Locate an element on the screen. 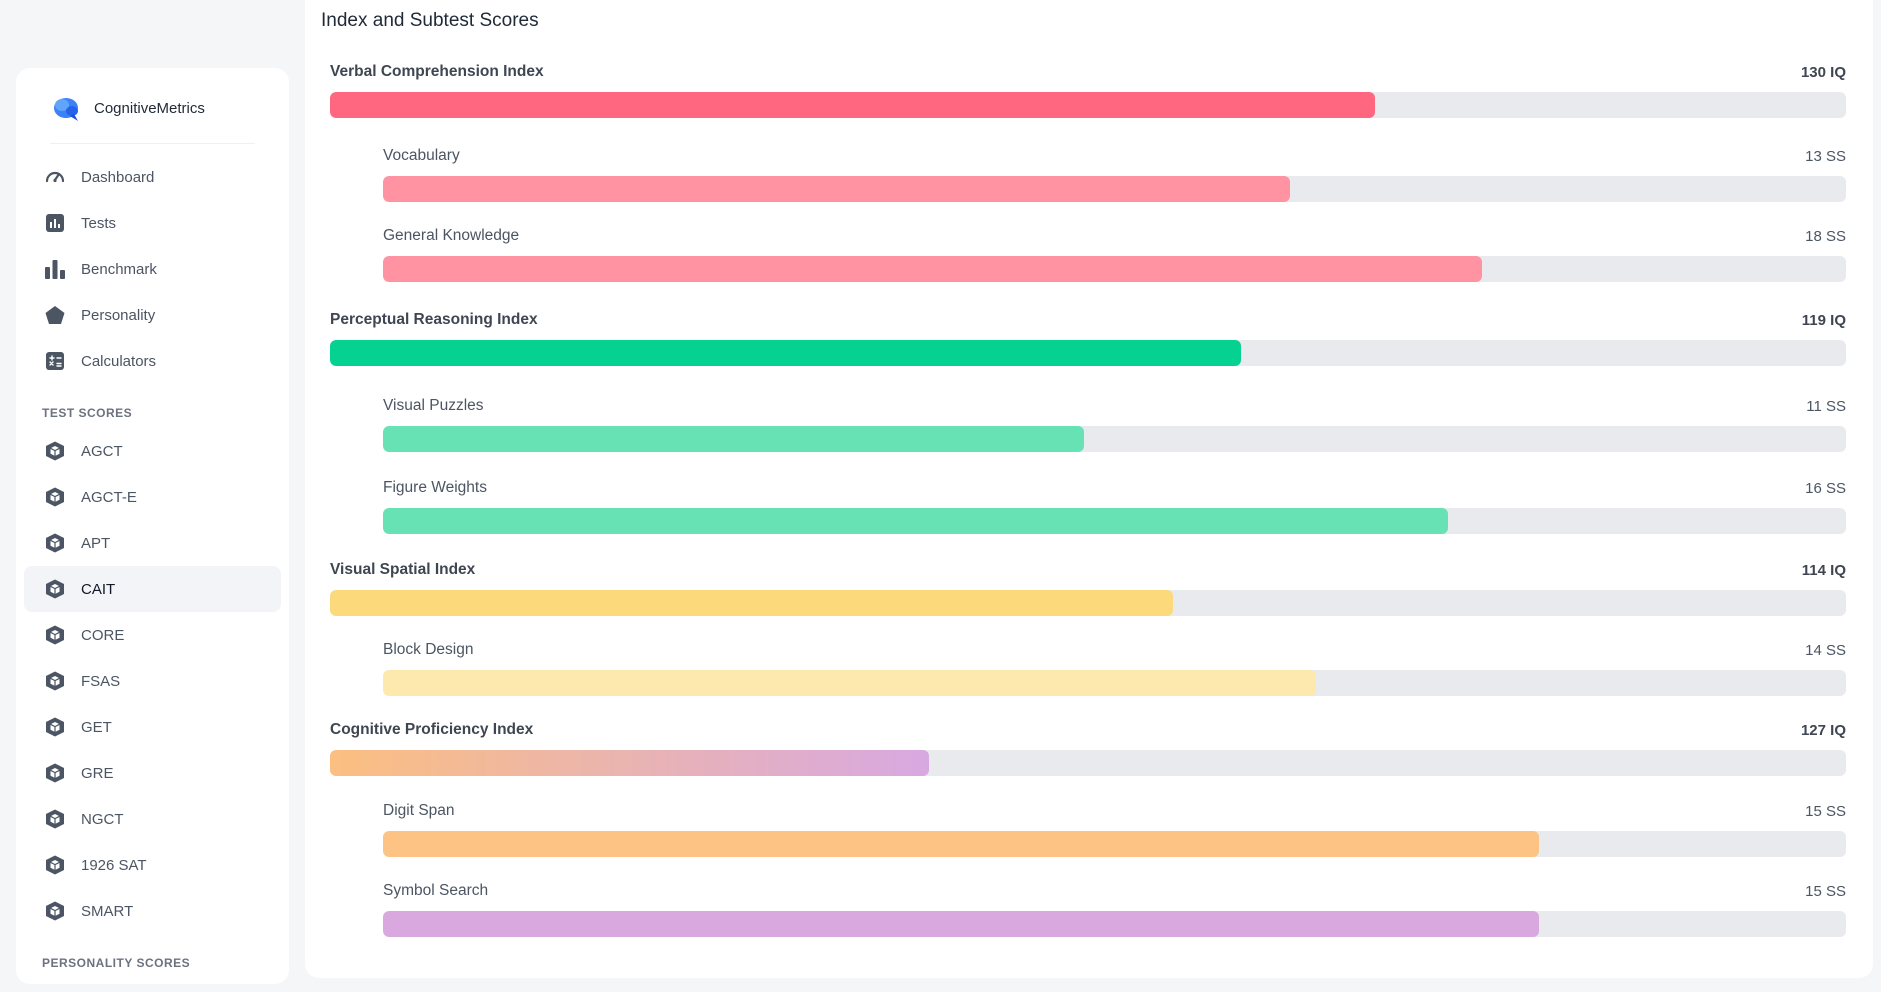  test-item-agct: AGCT is located at coordinates (152, 451).